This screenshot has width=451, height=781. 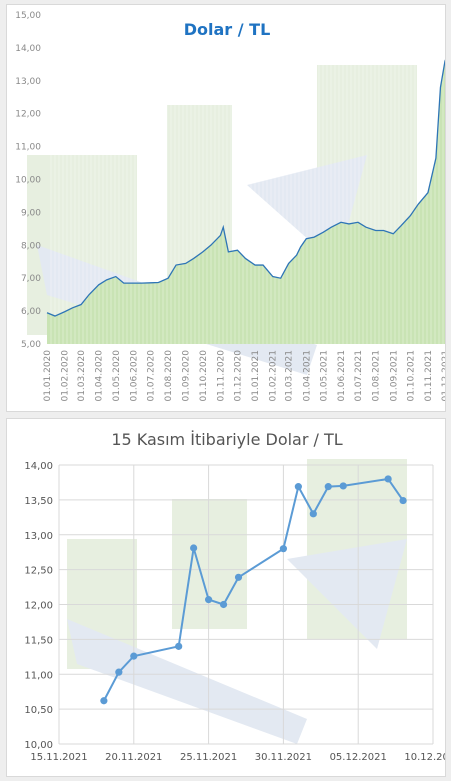 What do you see at coordinates (204, 376) in the screenshot?
I see `x-tick-label: 01.10.2020` at bounding box center [204, 376].